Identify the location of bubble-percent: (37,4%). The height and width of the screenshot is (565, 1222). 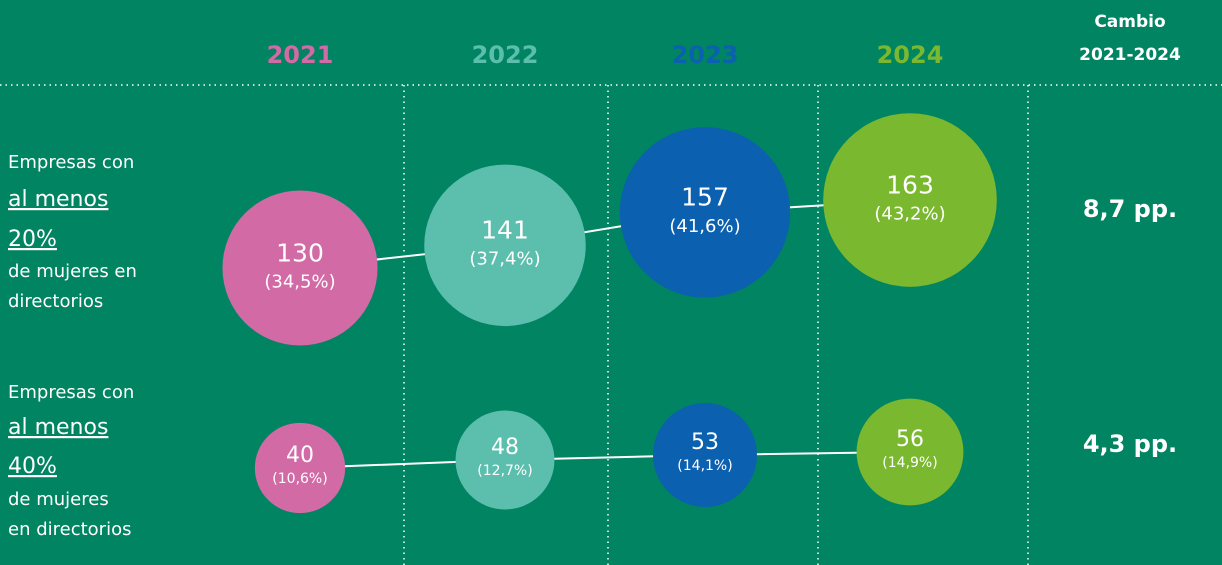
(504, 259).